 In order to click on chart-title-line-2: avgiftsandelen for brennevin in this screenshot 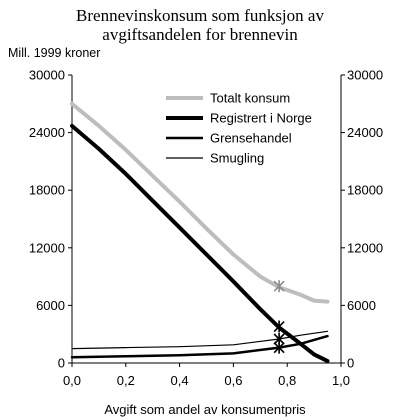, I will do `click(200, 34)`.